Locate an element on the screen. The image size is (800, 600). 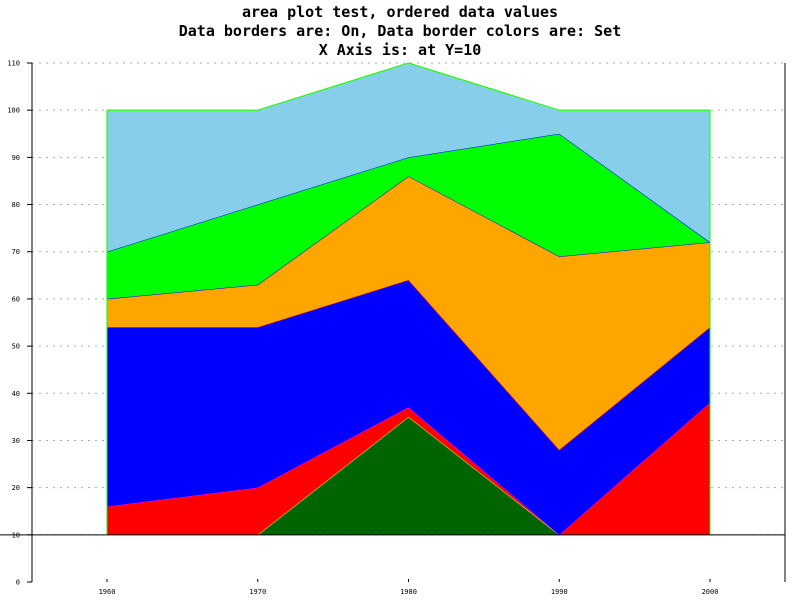
y-tick-label: 30 is located at coordinates (16, 441).